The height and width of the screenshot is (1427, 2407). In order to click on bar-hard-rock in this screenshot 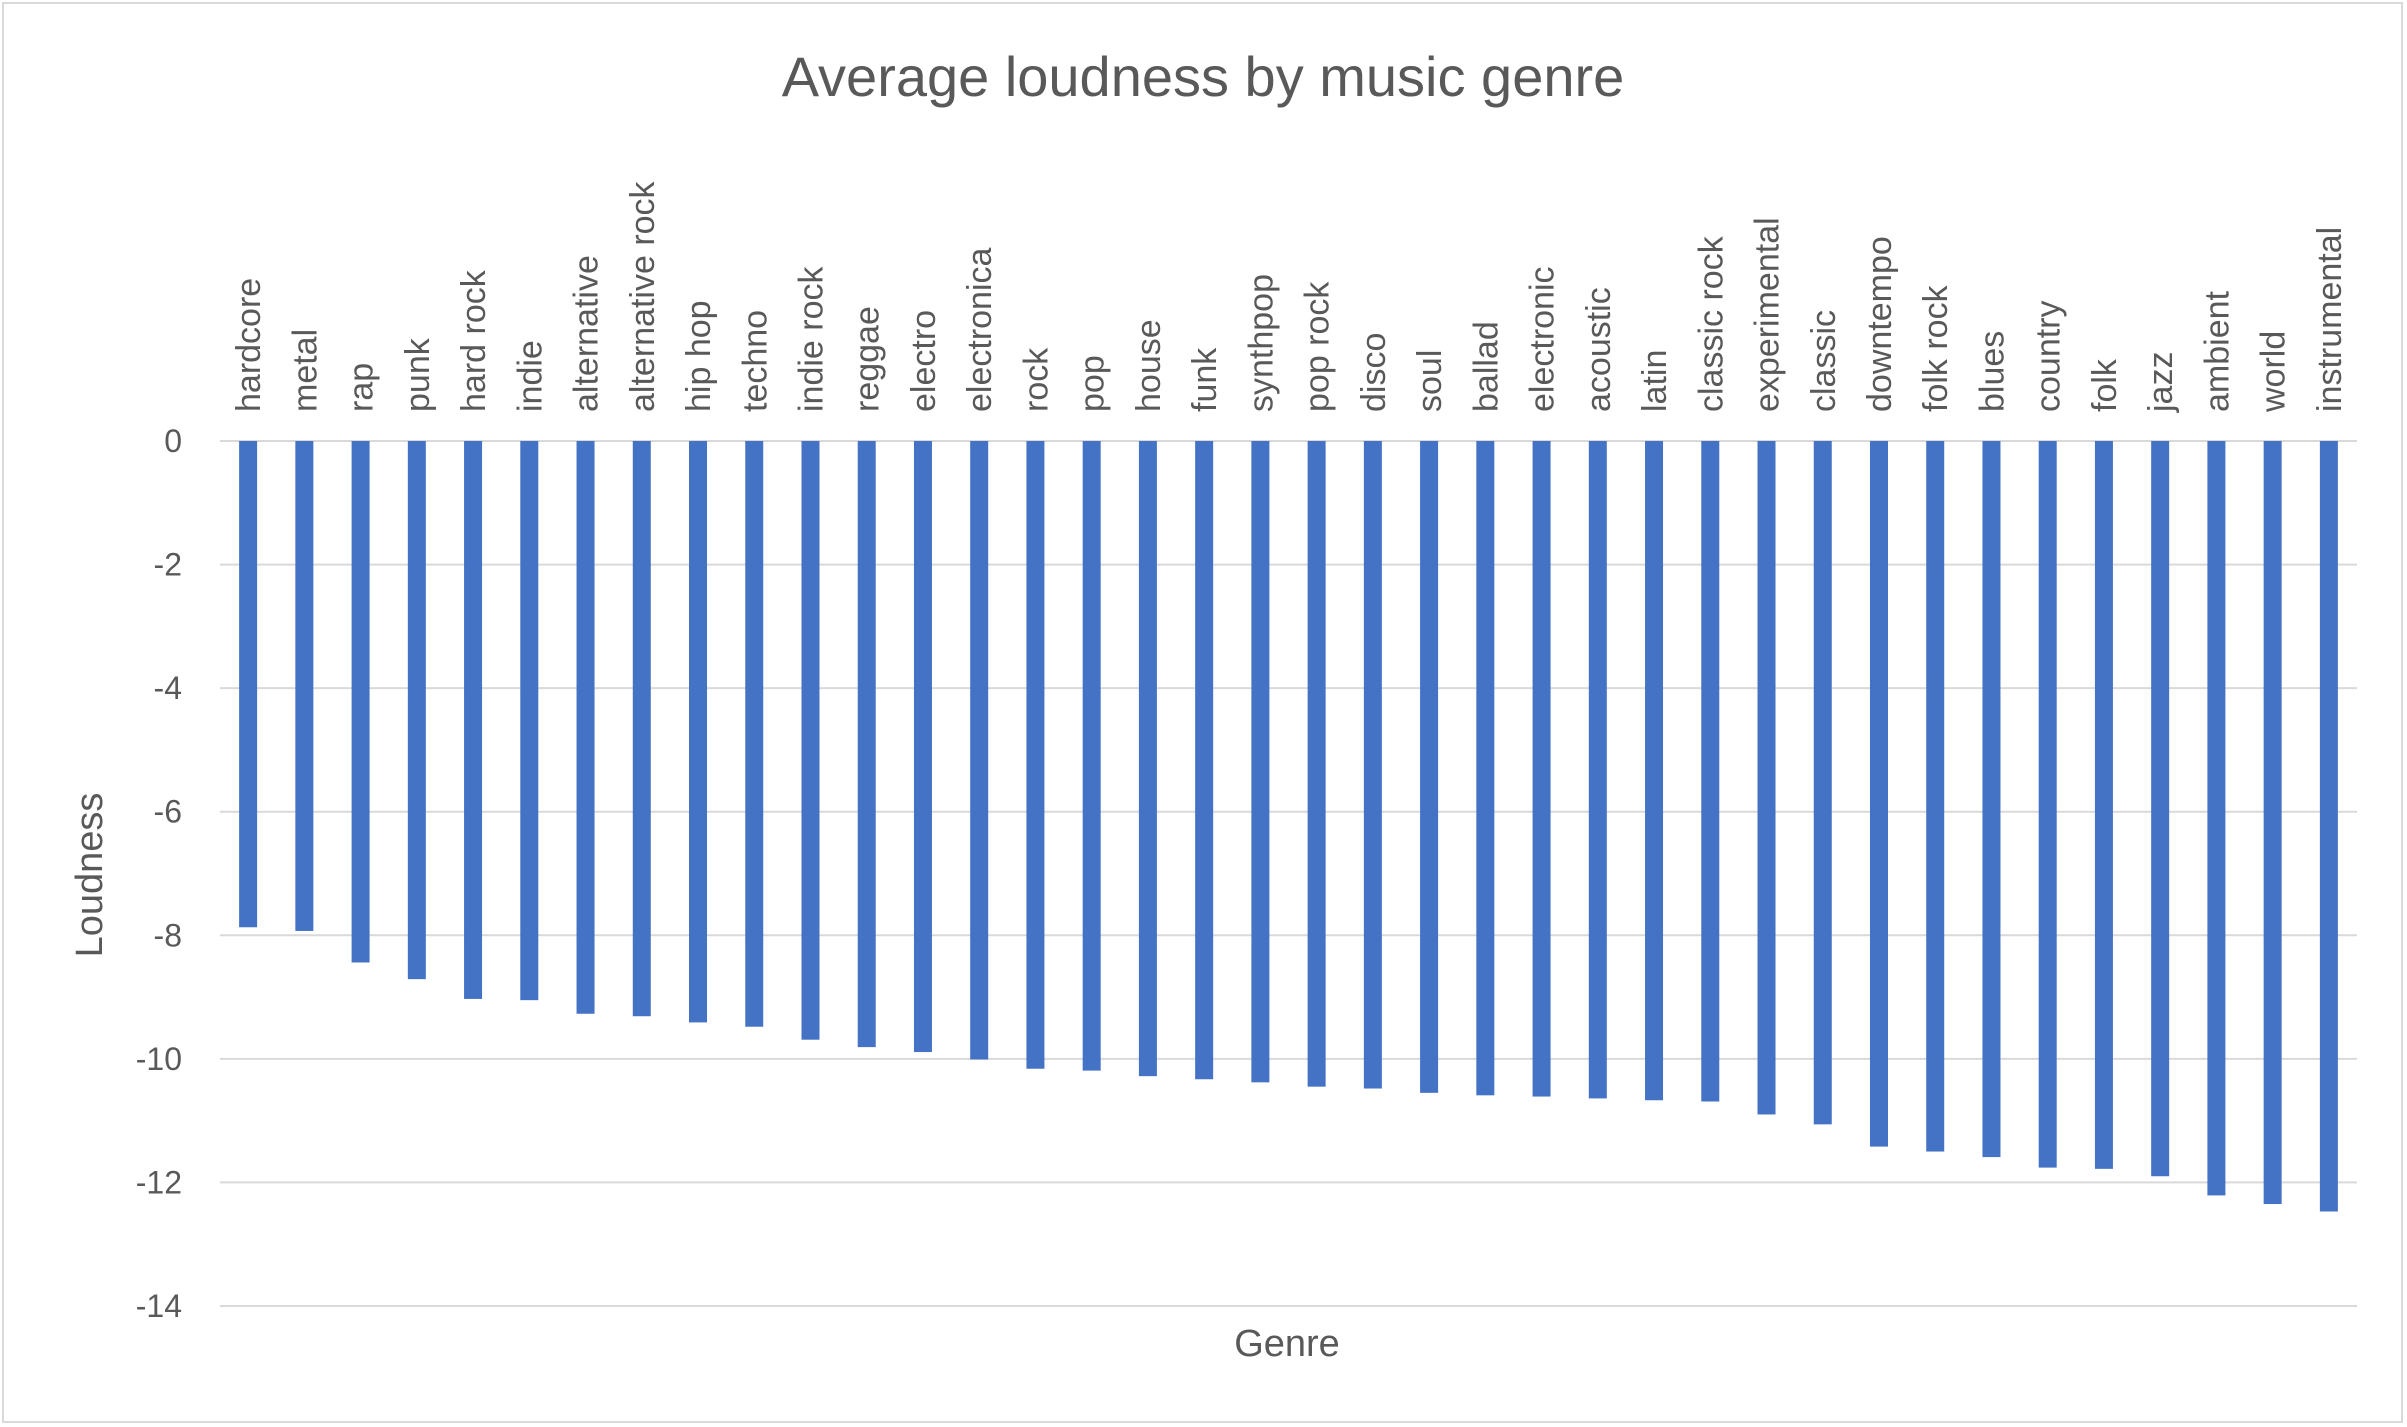, I will do `click(473, 720)`.